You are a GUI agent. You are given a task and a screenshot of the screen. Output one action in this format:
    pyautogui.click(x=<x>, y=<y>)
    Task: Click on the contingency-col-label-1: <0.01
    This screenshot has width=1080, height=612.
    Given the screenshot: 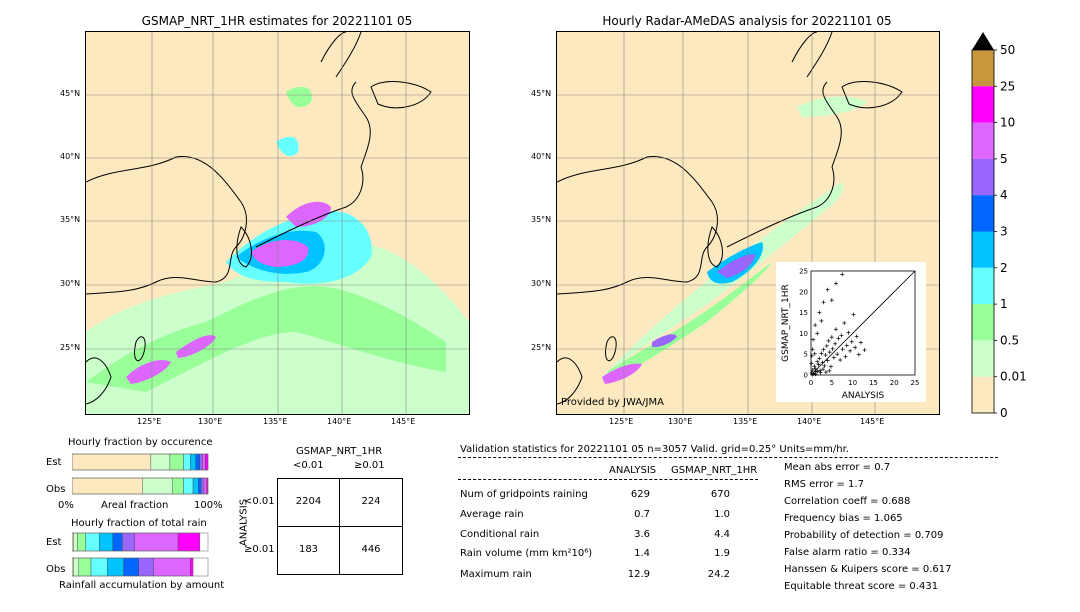 What is the action you would take?
    pyautogui.click(x=308, y=465)
    